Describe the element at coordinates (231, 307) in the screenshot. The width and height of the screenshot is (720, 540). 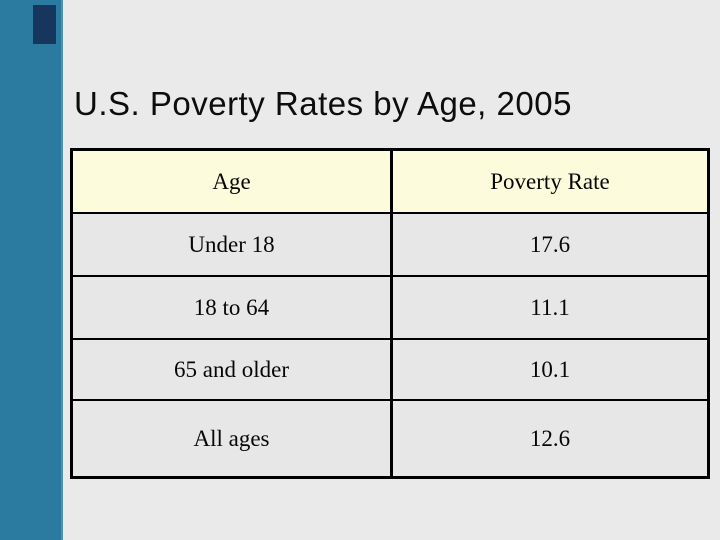
I see `cell-age: 18 to 64` at that location.